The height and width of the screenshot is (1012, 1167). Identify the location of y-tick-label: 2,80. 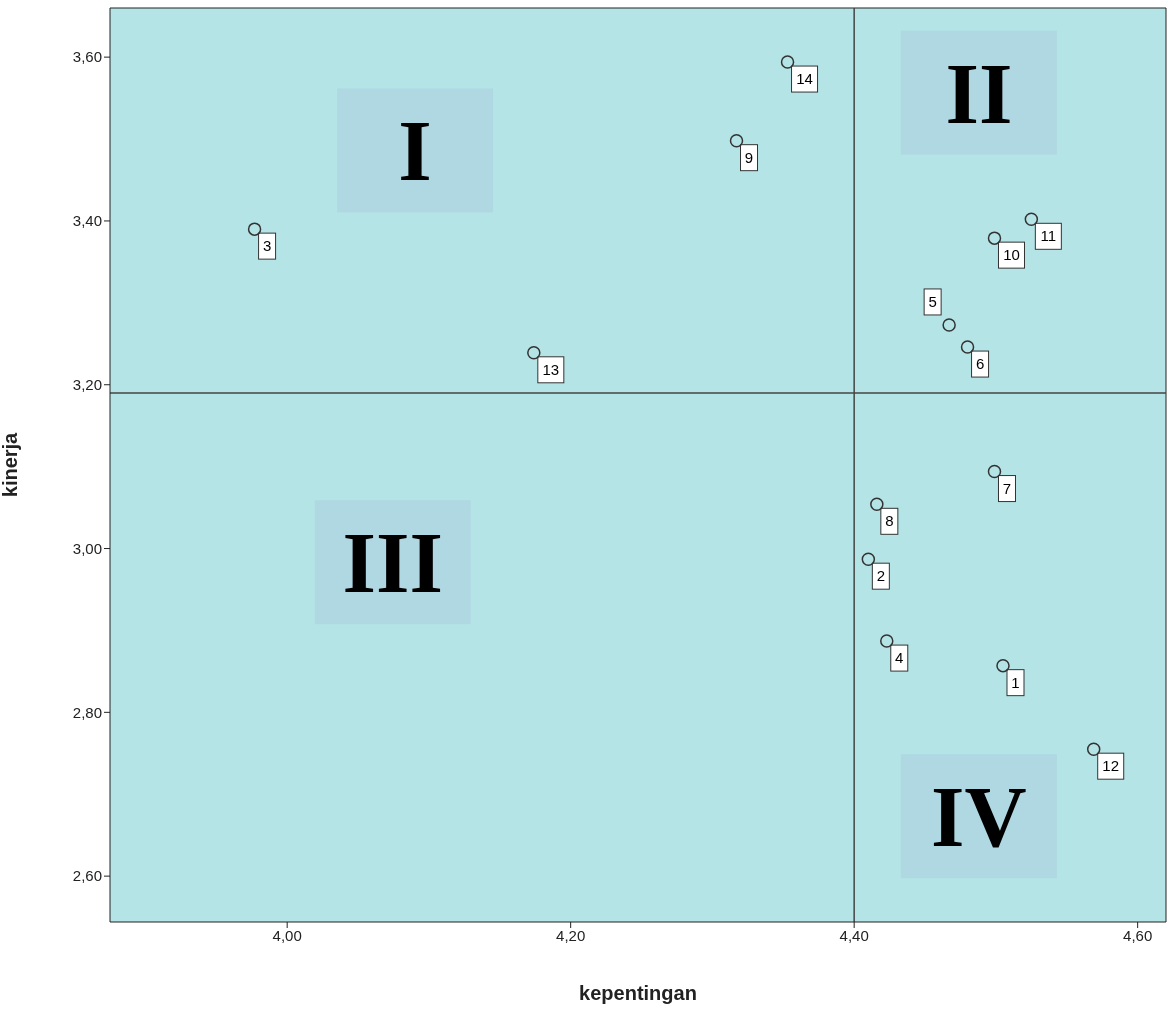
(87, 712).